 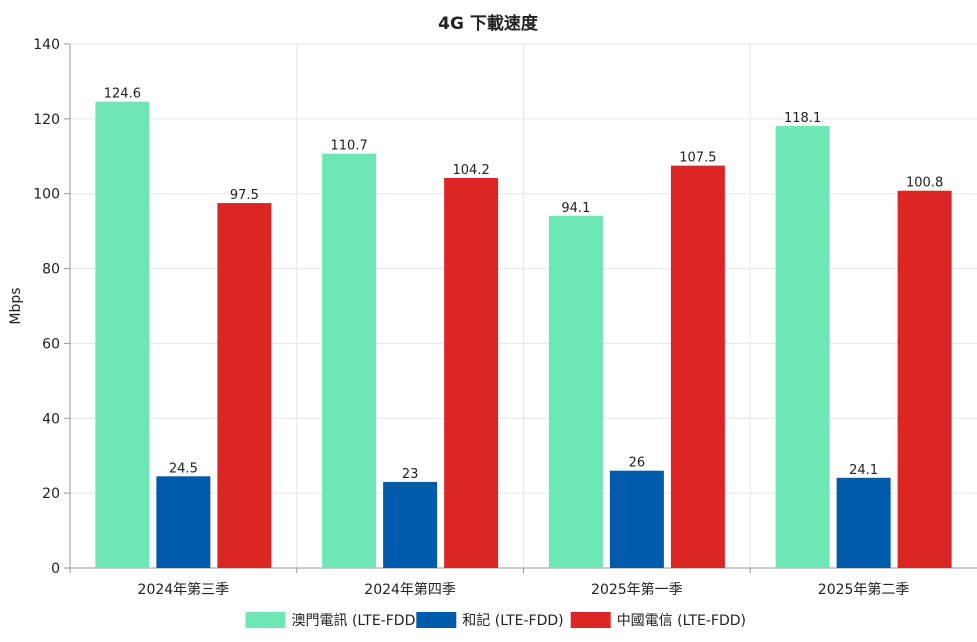 I want to click on y-tick-label: 100, so click(x=46, y=195).